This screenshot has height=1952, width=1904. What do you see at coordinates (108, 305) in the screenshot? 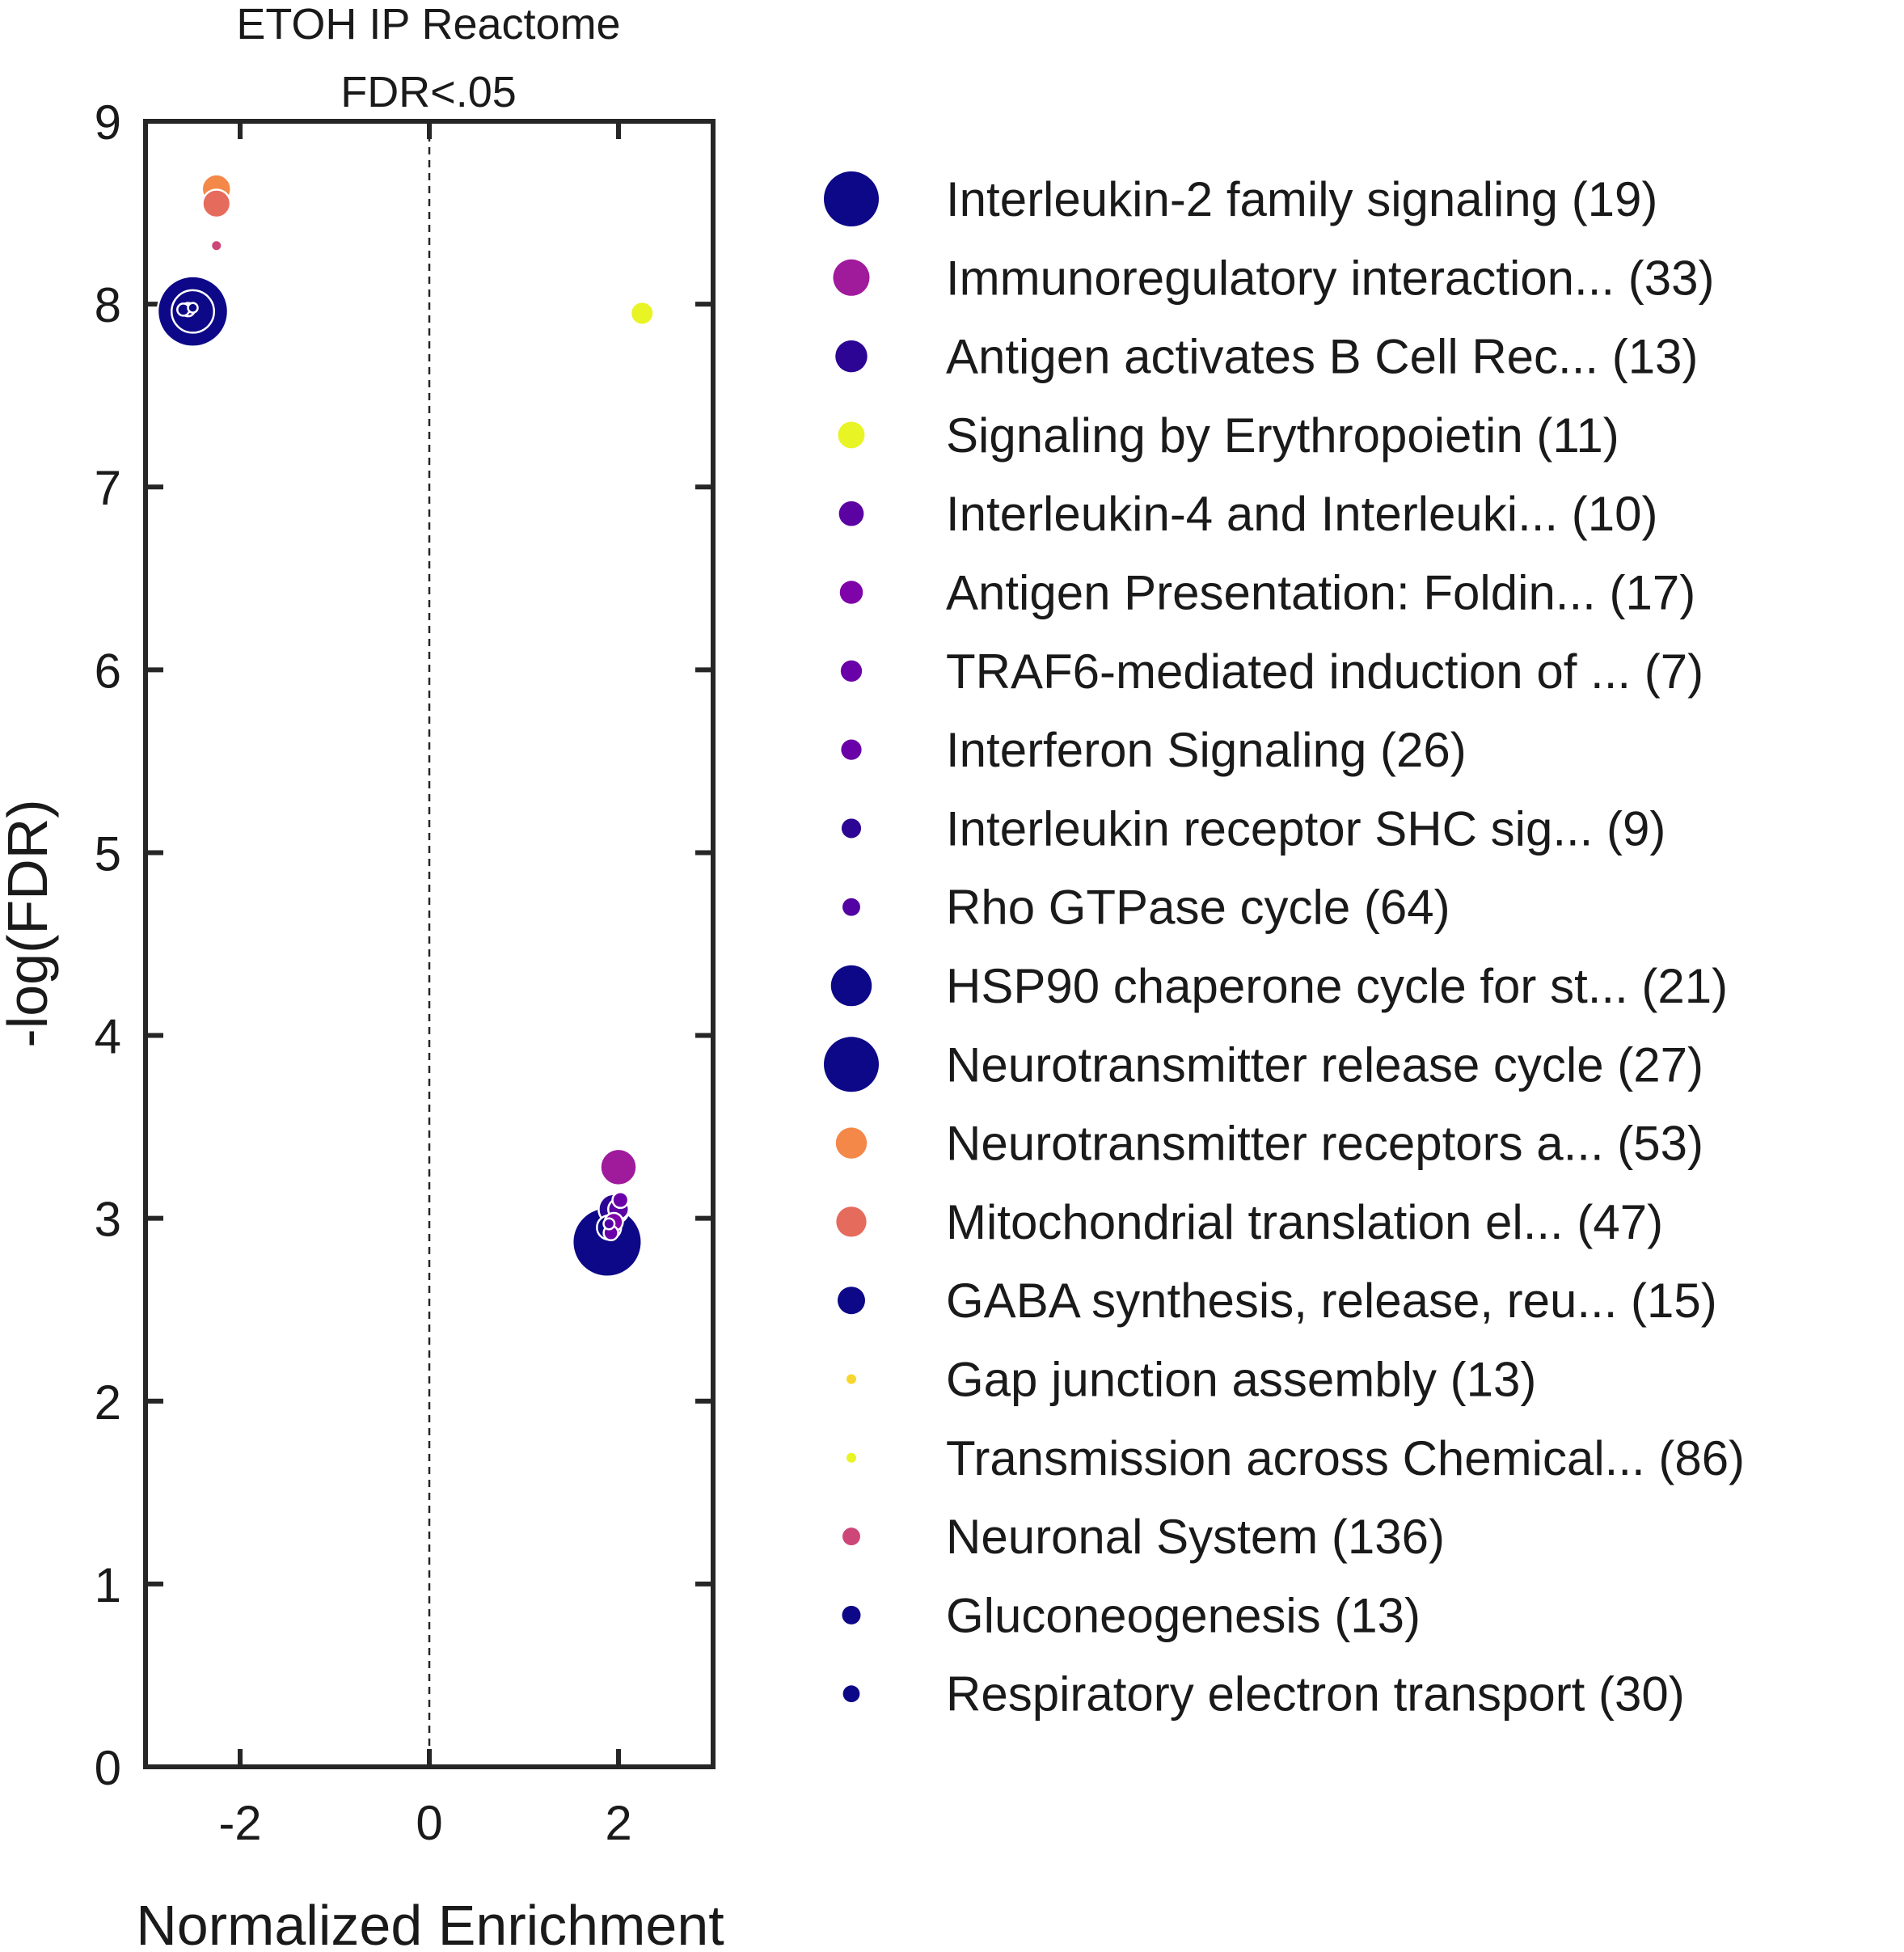
I see `y-tick-label: 8` at bounding box center [108, 305].